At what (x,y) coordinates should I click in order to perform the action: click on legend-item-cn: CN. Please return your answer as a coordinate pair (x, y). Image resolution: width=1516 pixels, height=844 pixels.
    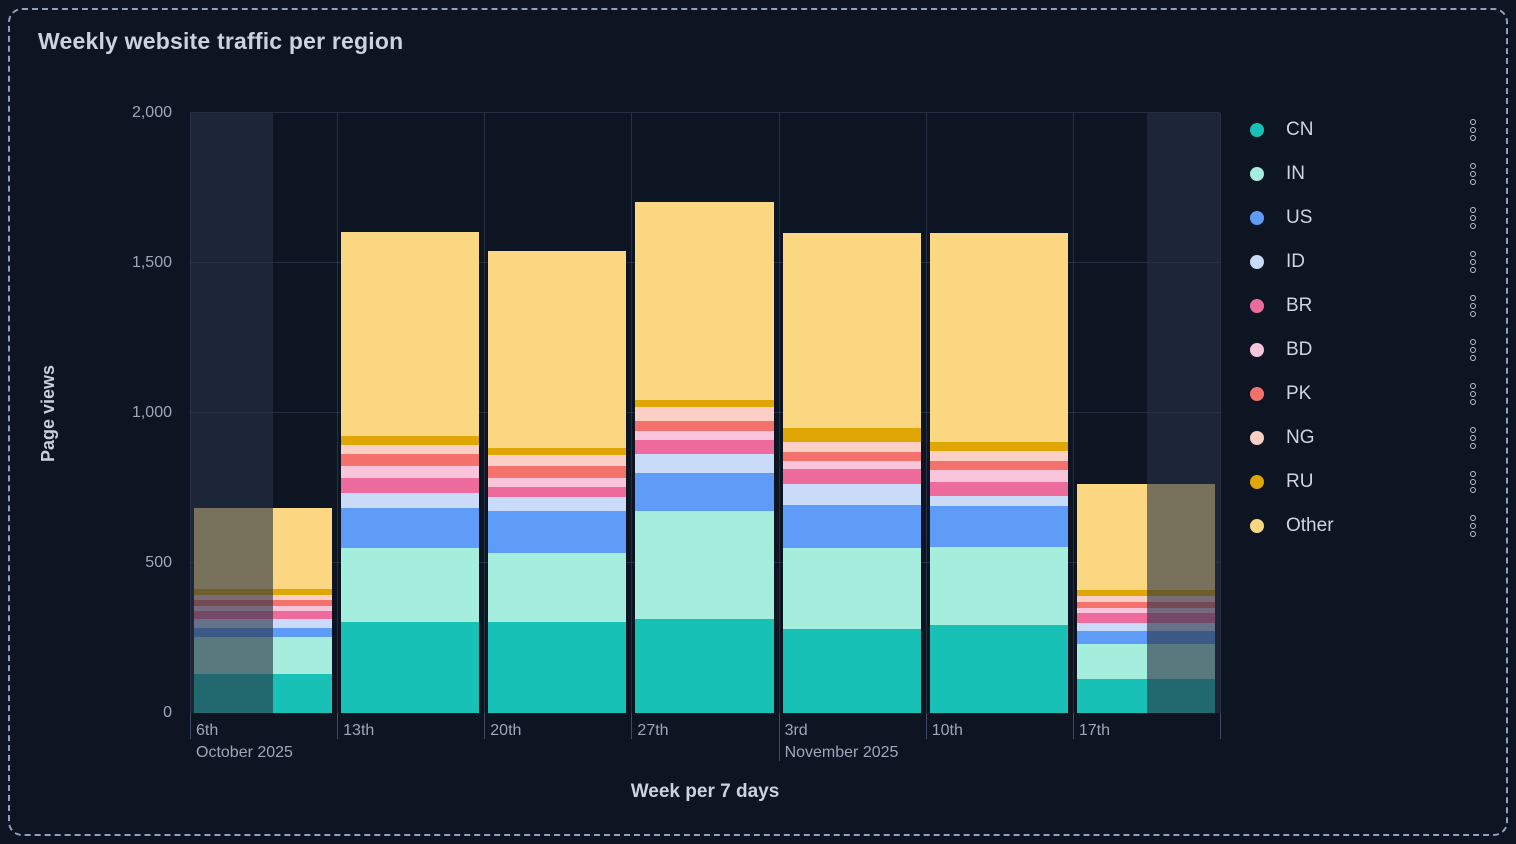
    Looking at the image, I should click on (1366, 130).